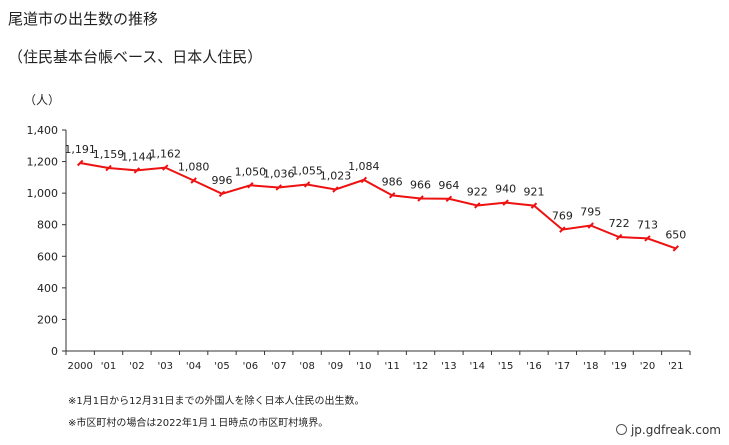  I want to click on y-tick-label: 1,000, so click(43, 193).